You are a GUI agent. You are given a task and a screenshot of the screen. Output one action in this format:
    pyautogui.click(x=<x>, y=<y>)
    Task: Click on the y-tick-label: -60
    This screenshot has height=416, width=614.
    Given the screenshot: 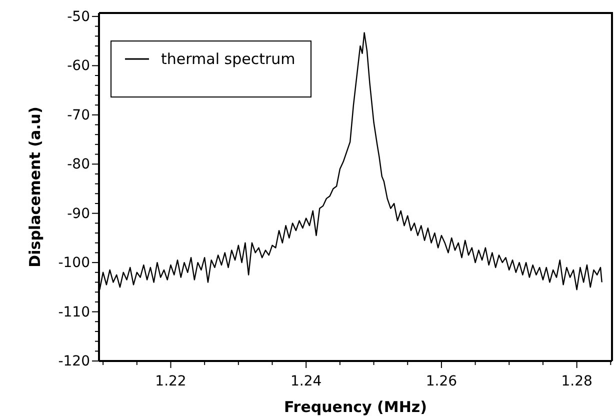 What is the action you would take?
    pyautogui.click(x=78, y=66)
    